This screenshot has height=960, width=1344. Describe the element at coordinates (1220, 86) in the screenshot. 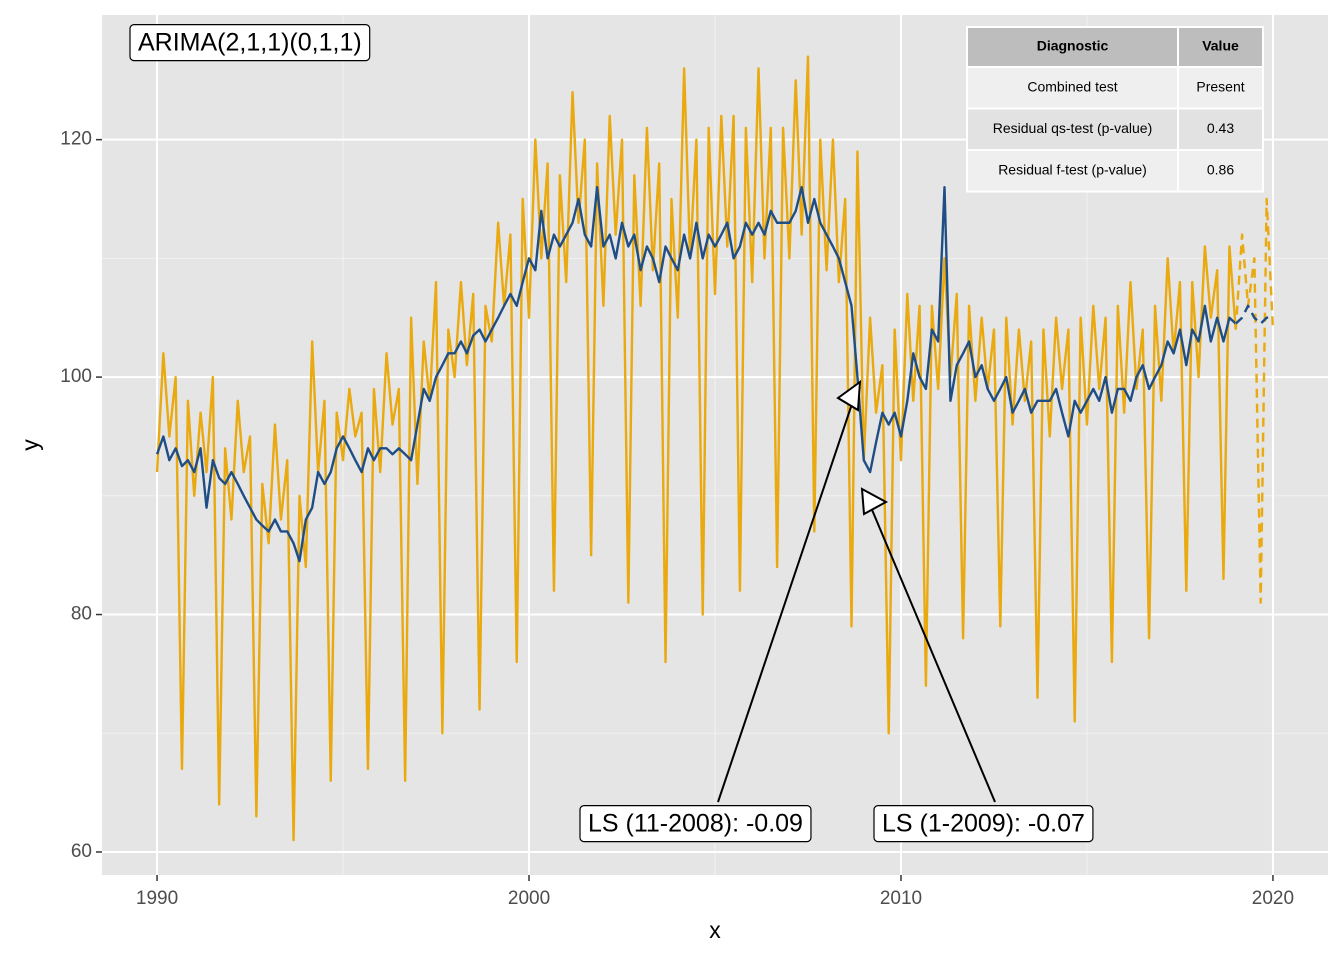

I see `table-cell: Present` at that location.